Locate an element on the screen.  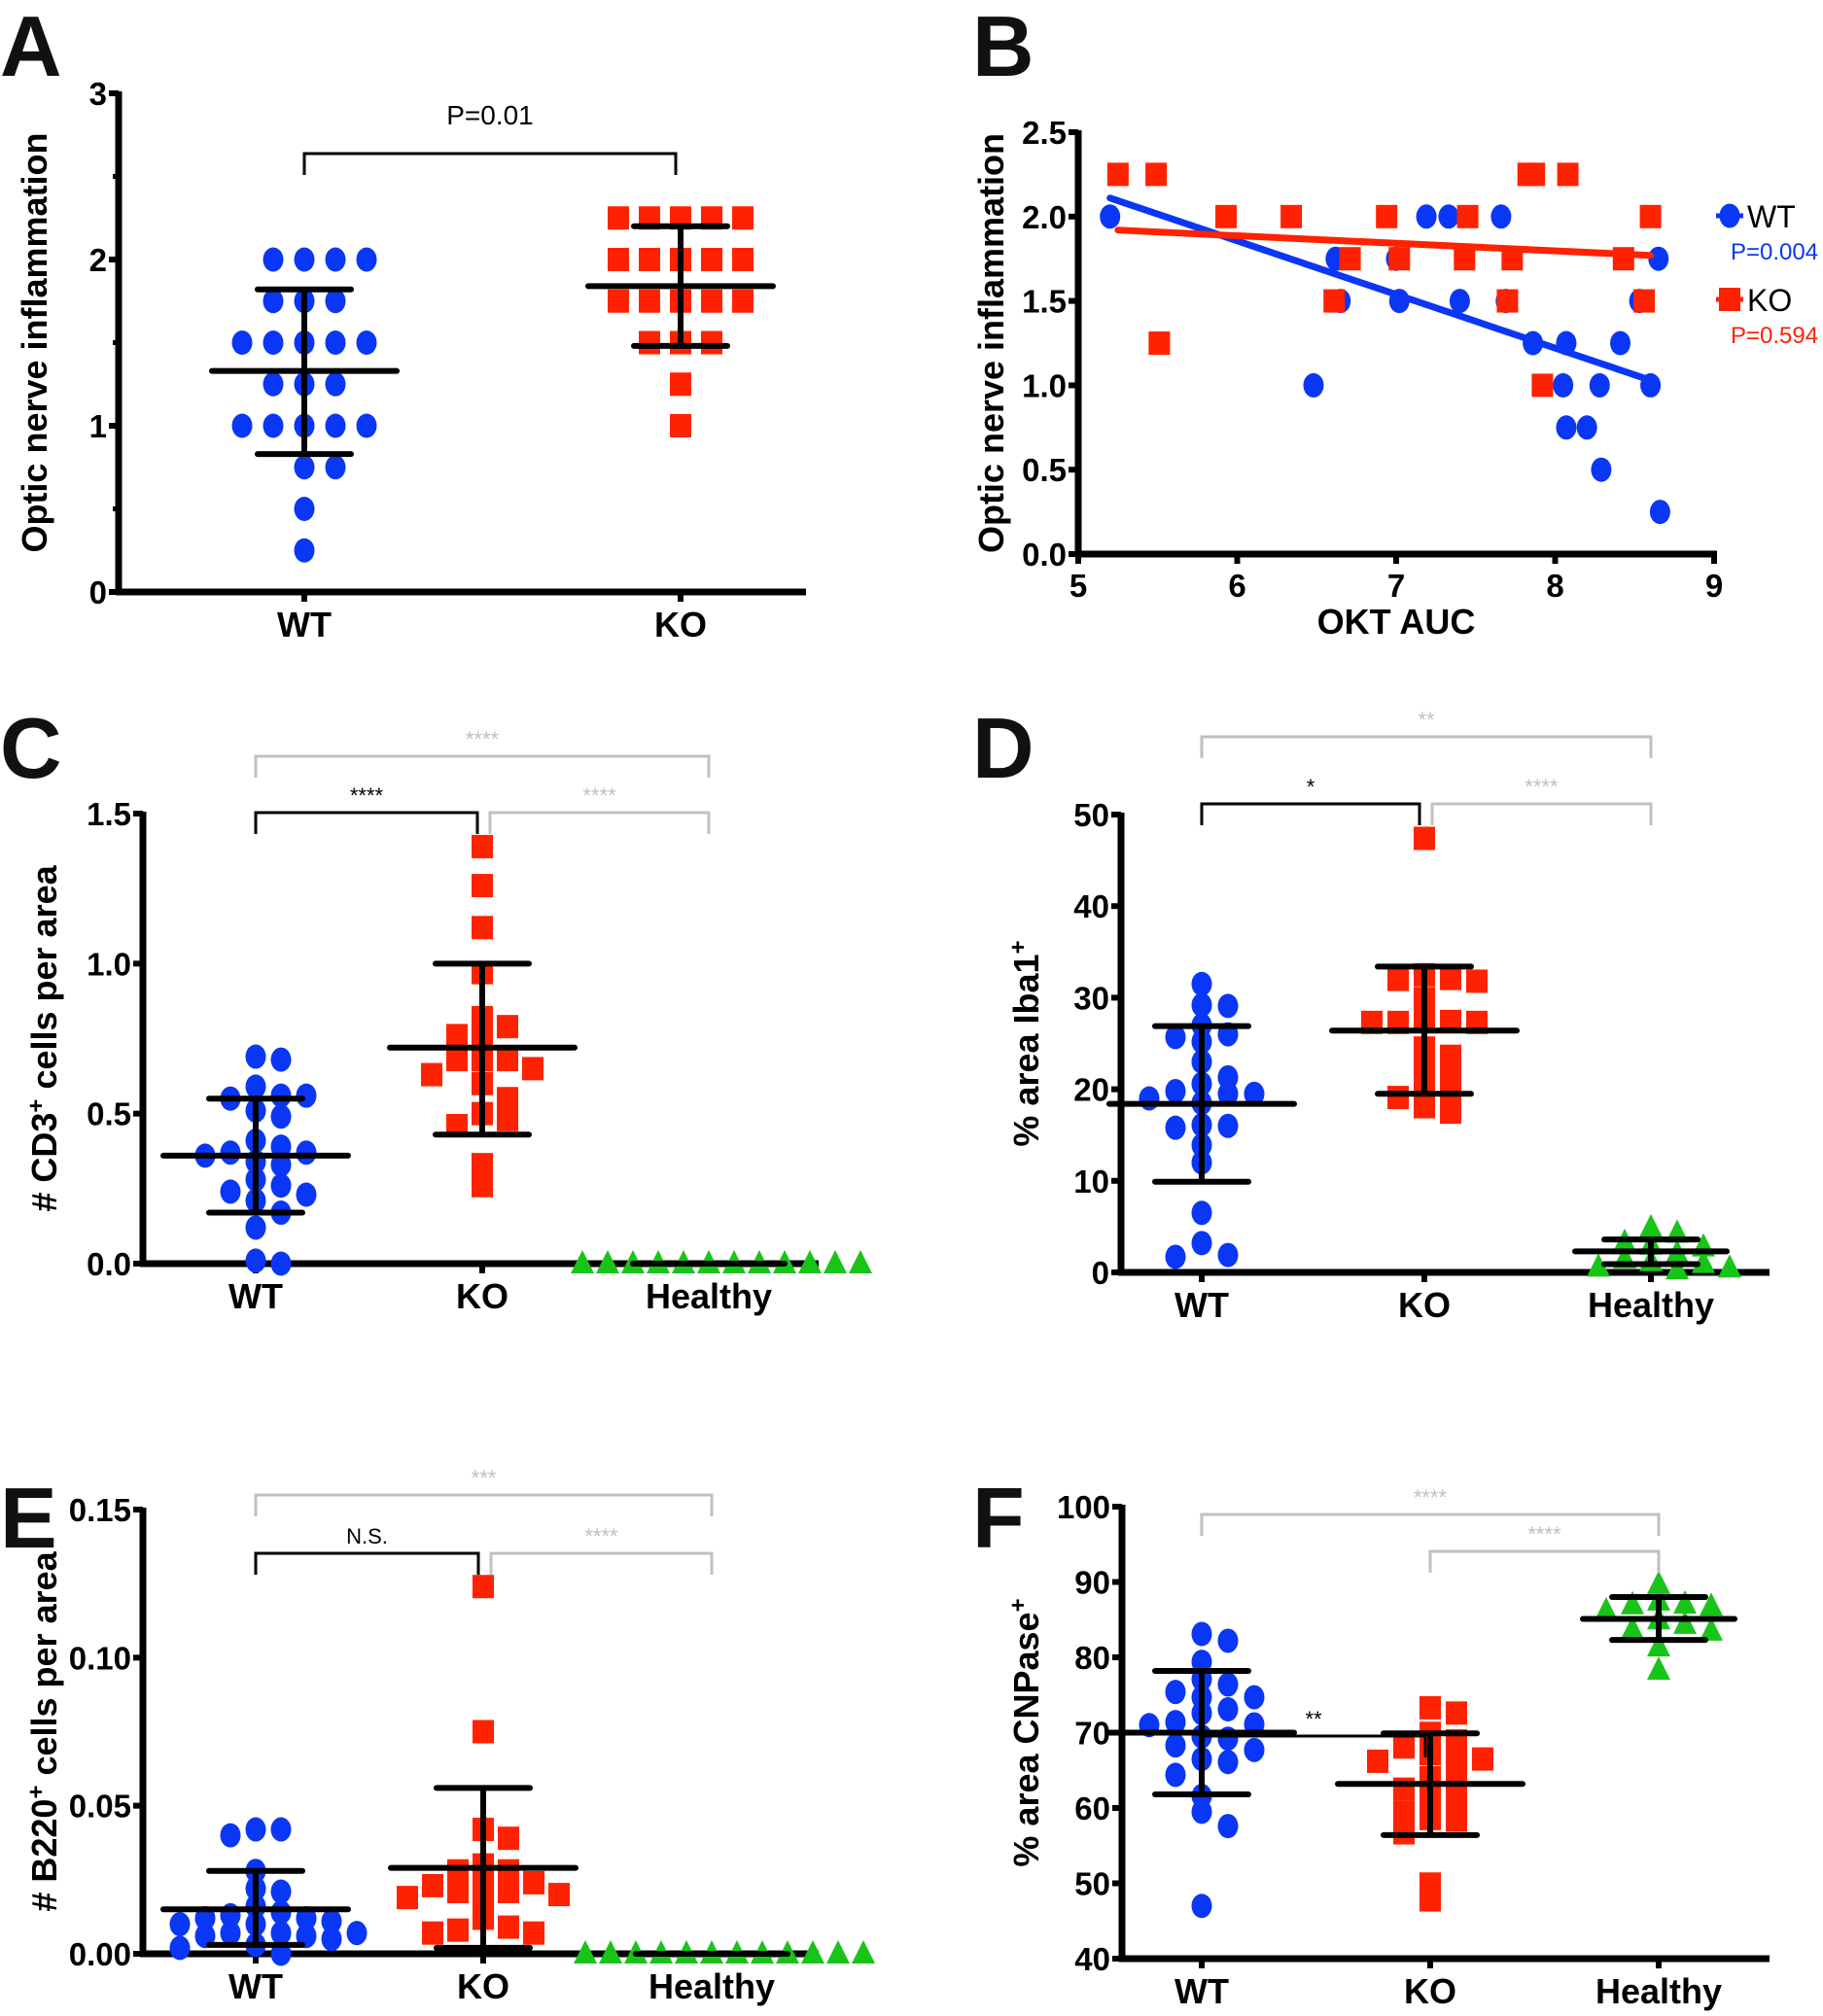
y-tick-label: 0.05 is located at coordinates (100, 1807).